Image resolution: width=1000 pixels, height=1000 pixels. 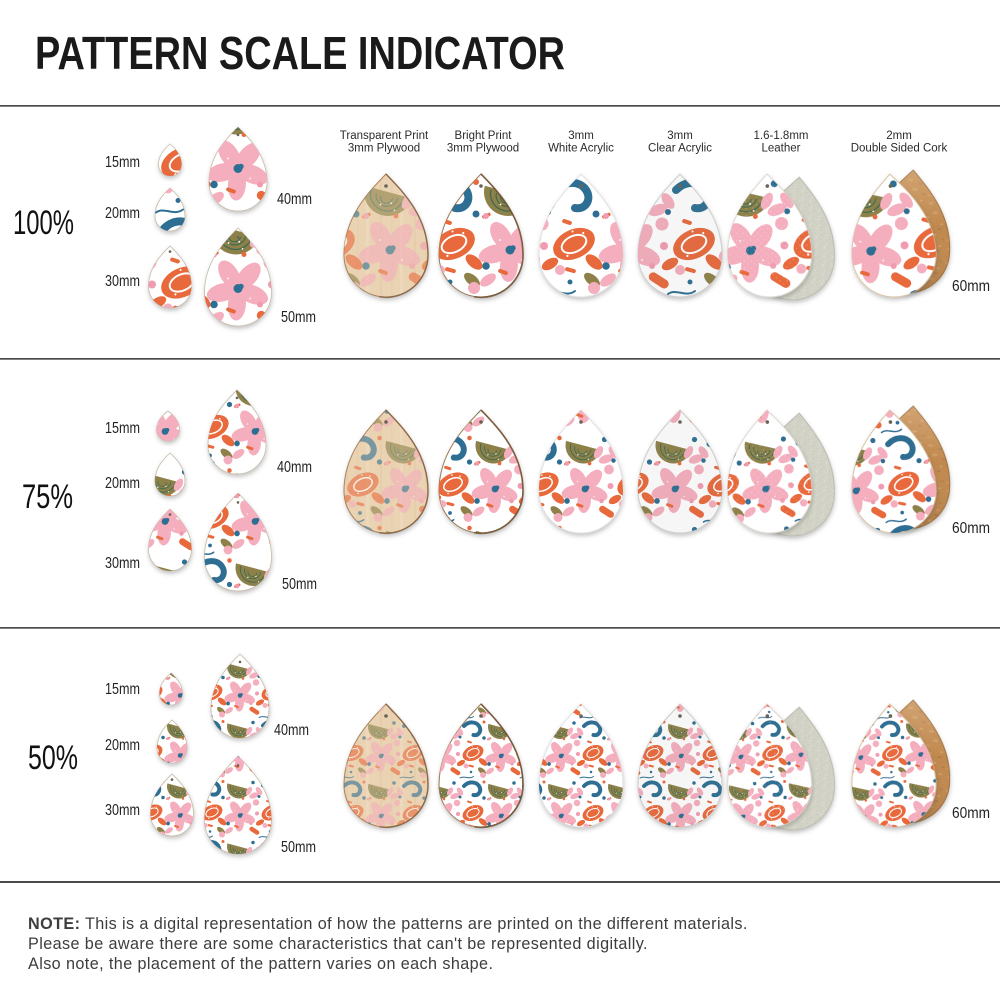 What do you see at coordinates (43, 223) in the screenshot?
I see `svg-text: 100%` at bounding box center [43, 223].